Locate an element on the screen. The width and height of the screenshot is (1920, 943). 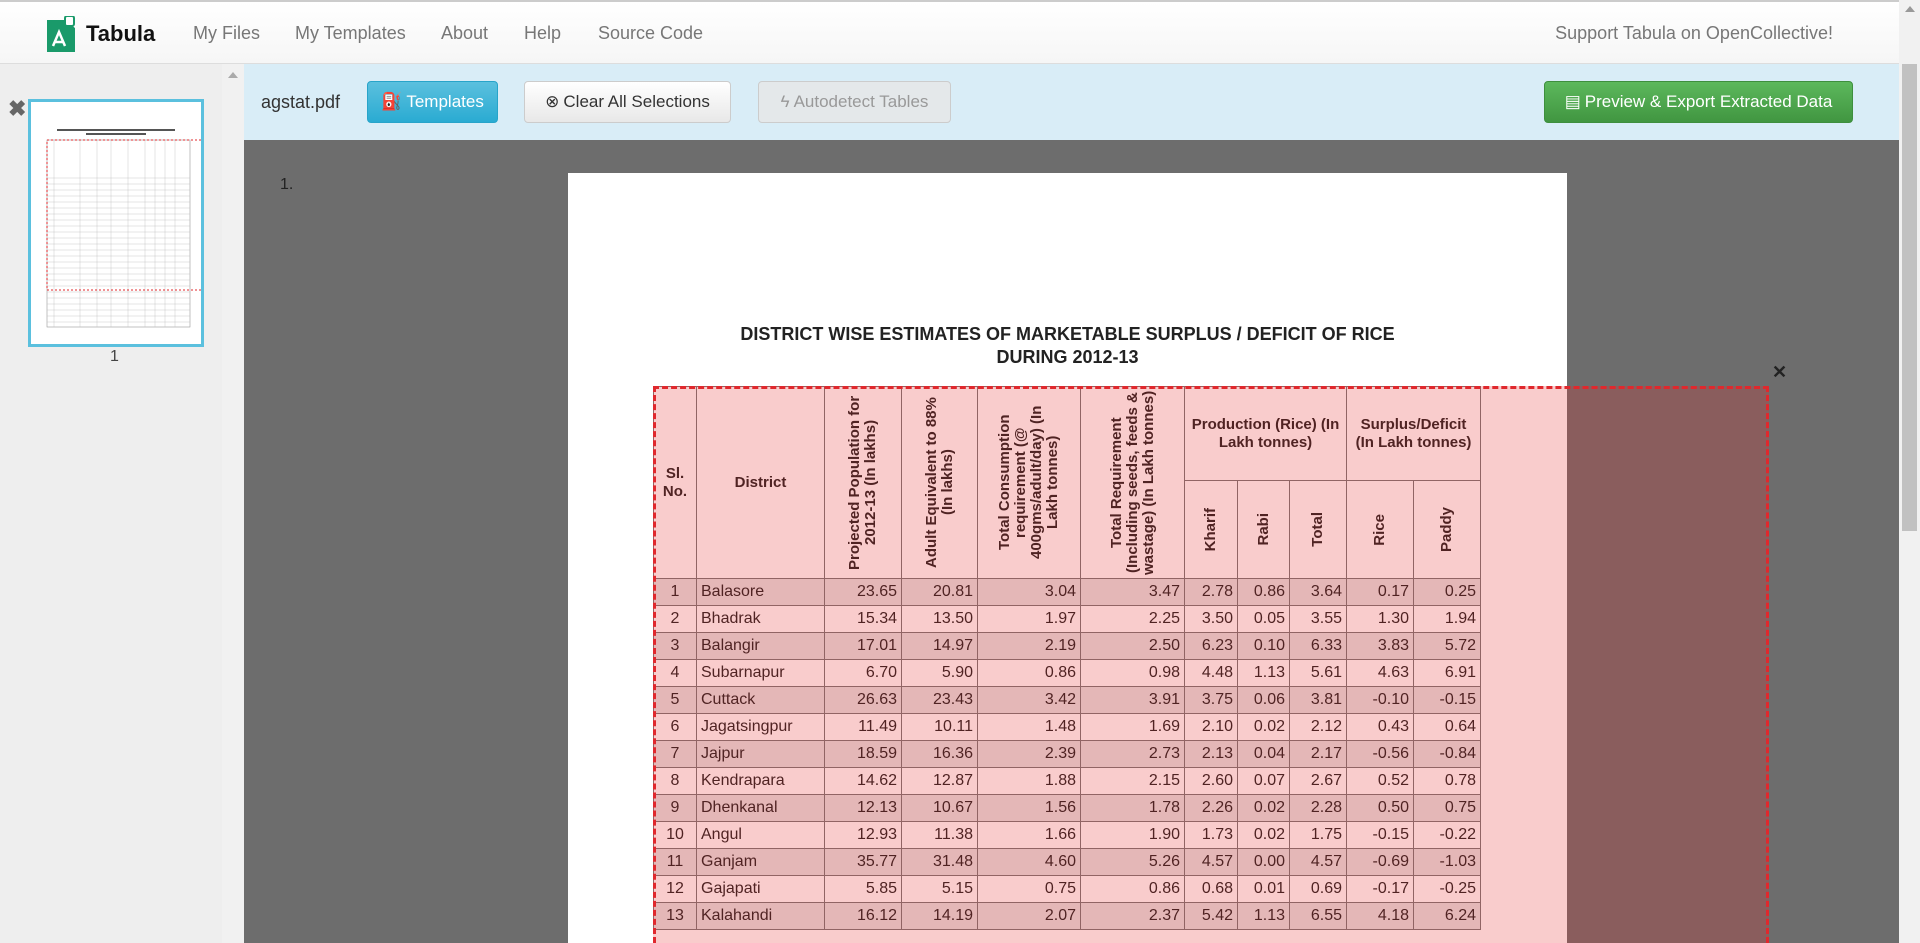
cell-rice: 4.18 is located at coordinates (1380, 916).